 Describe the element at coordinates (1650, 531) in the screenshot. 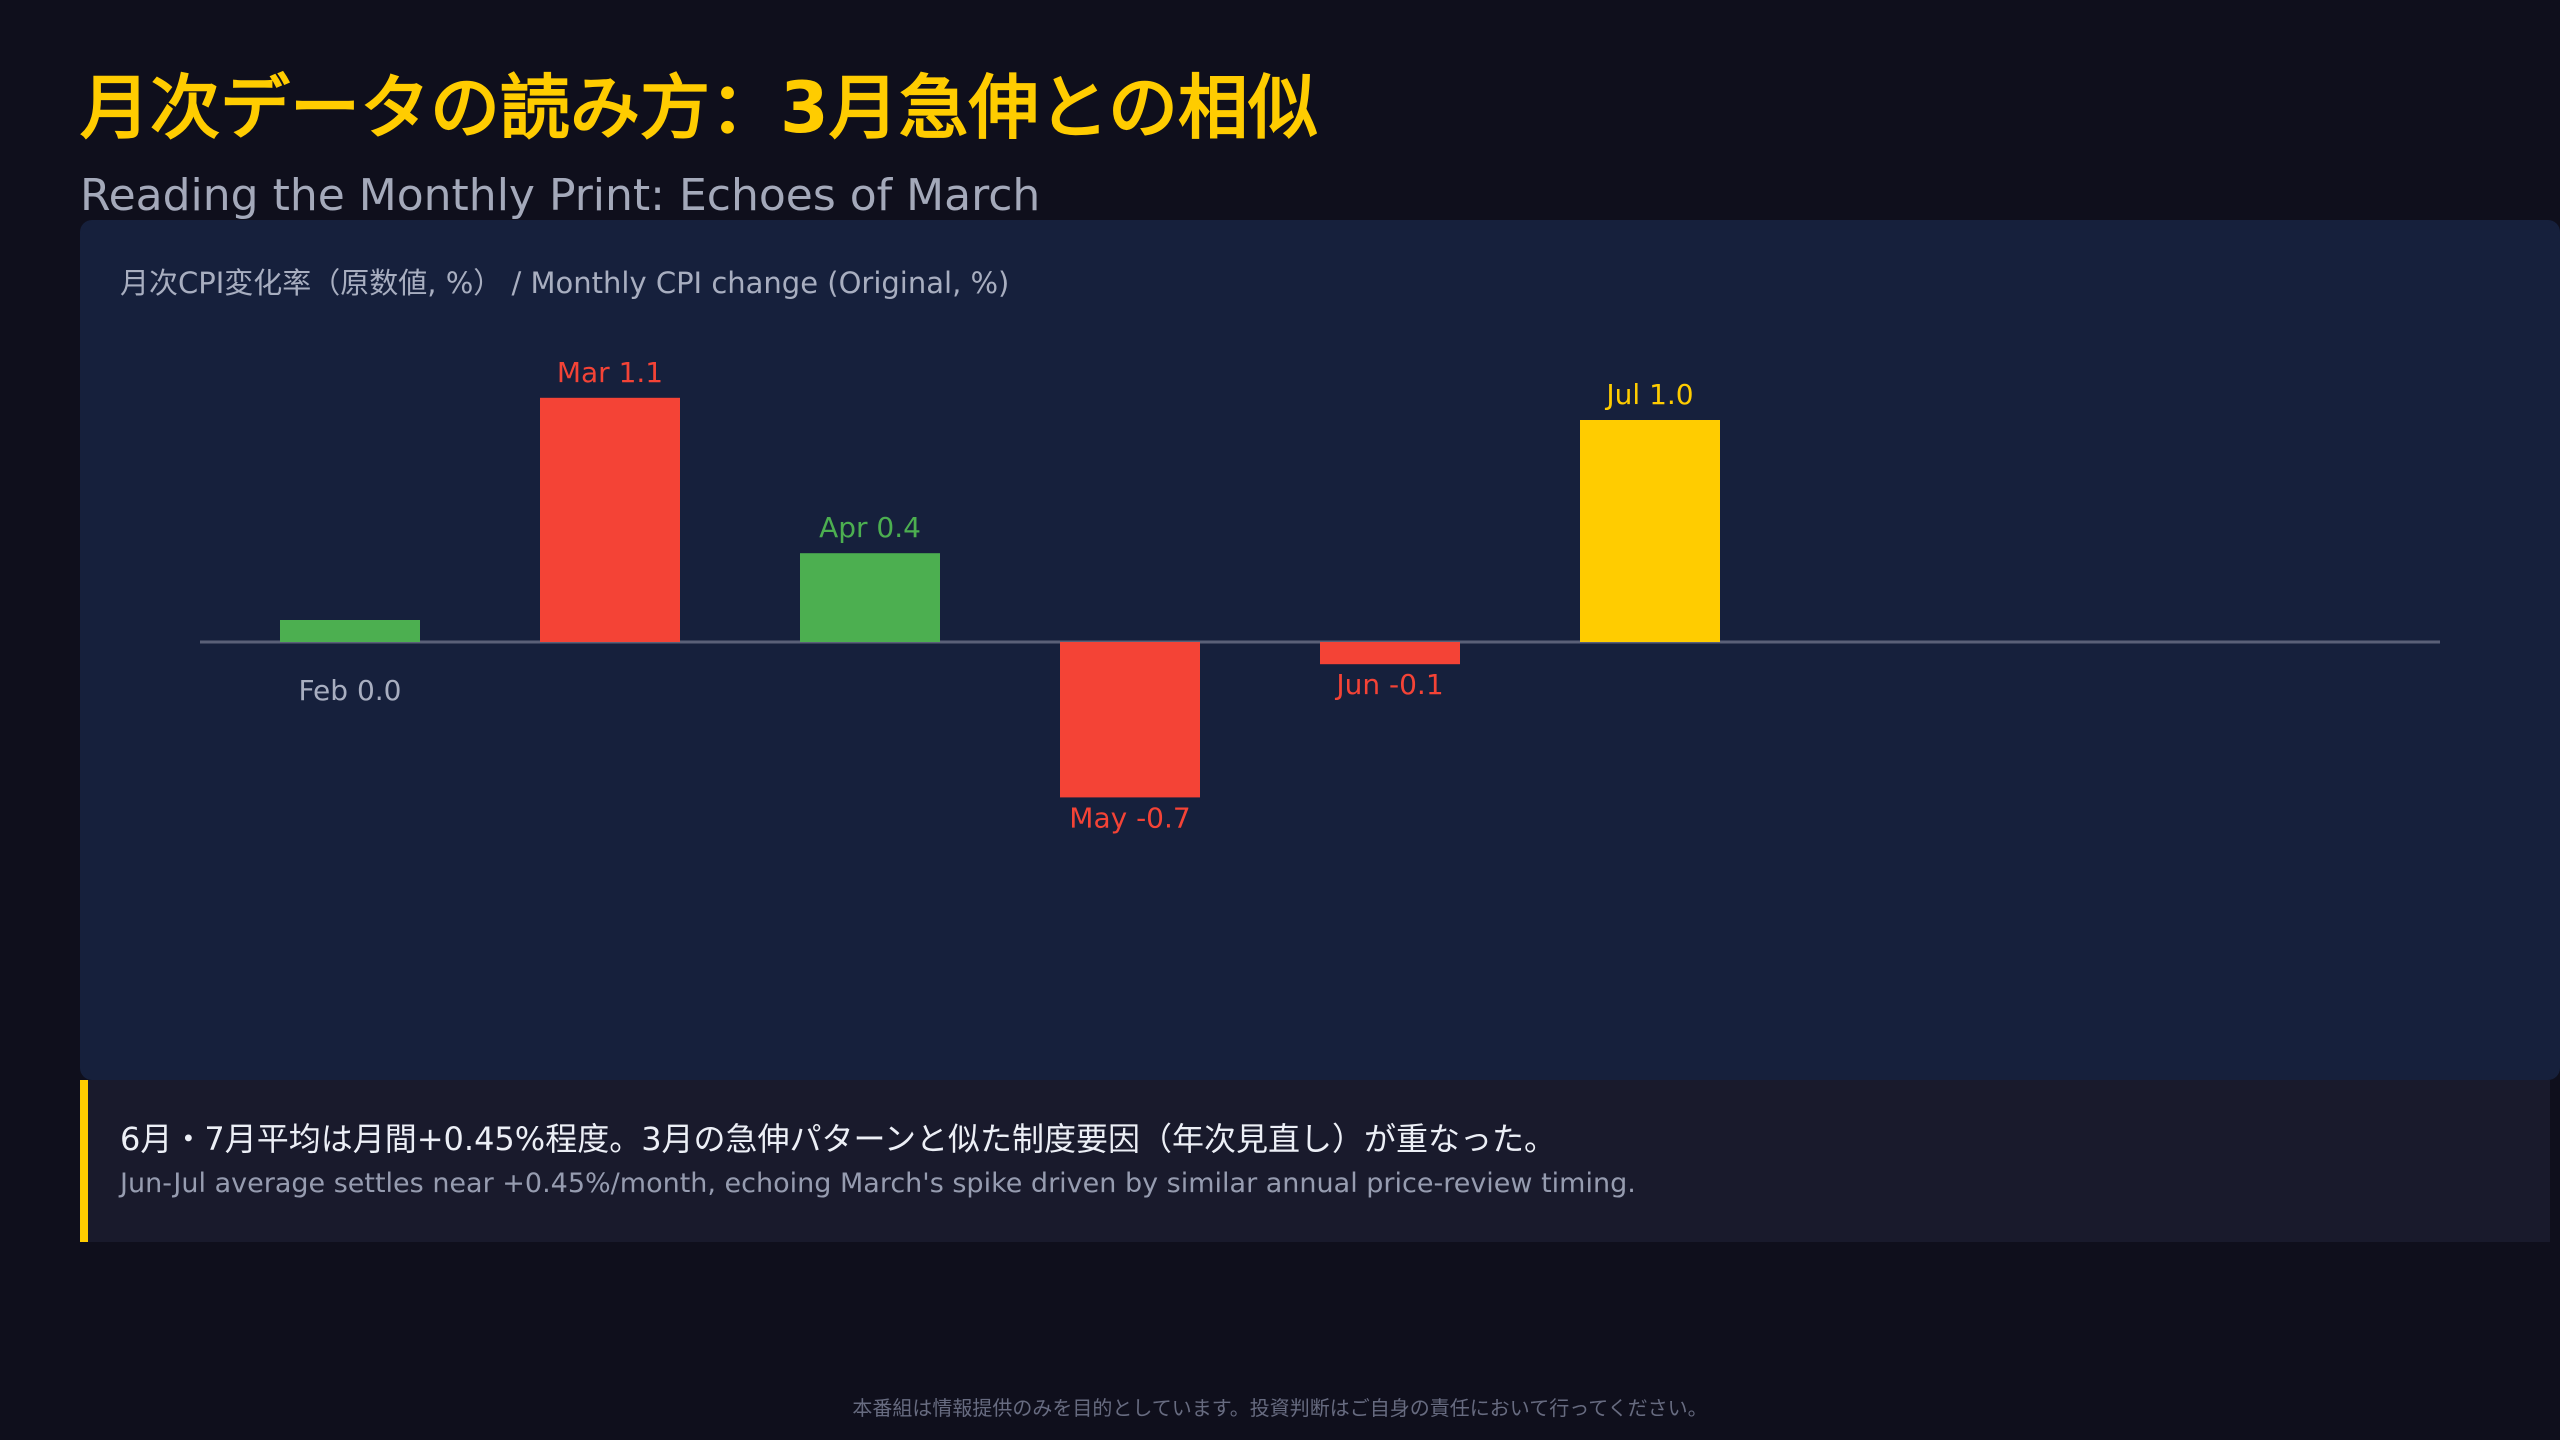

I see `bar-jul` at that location.